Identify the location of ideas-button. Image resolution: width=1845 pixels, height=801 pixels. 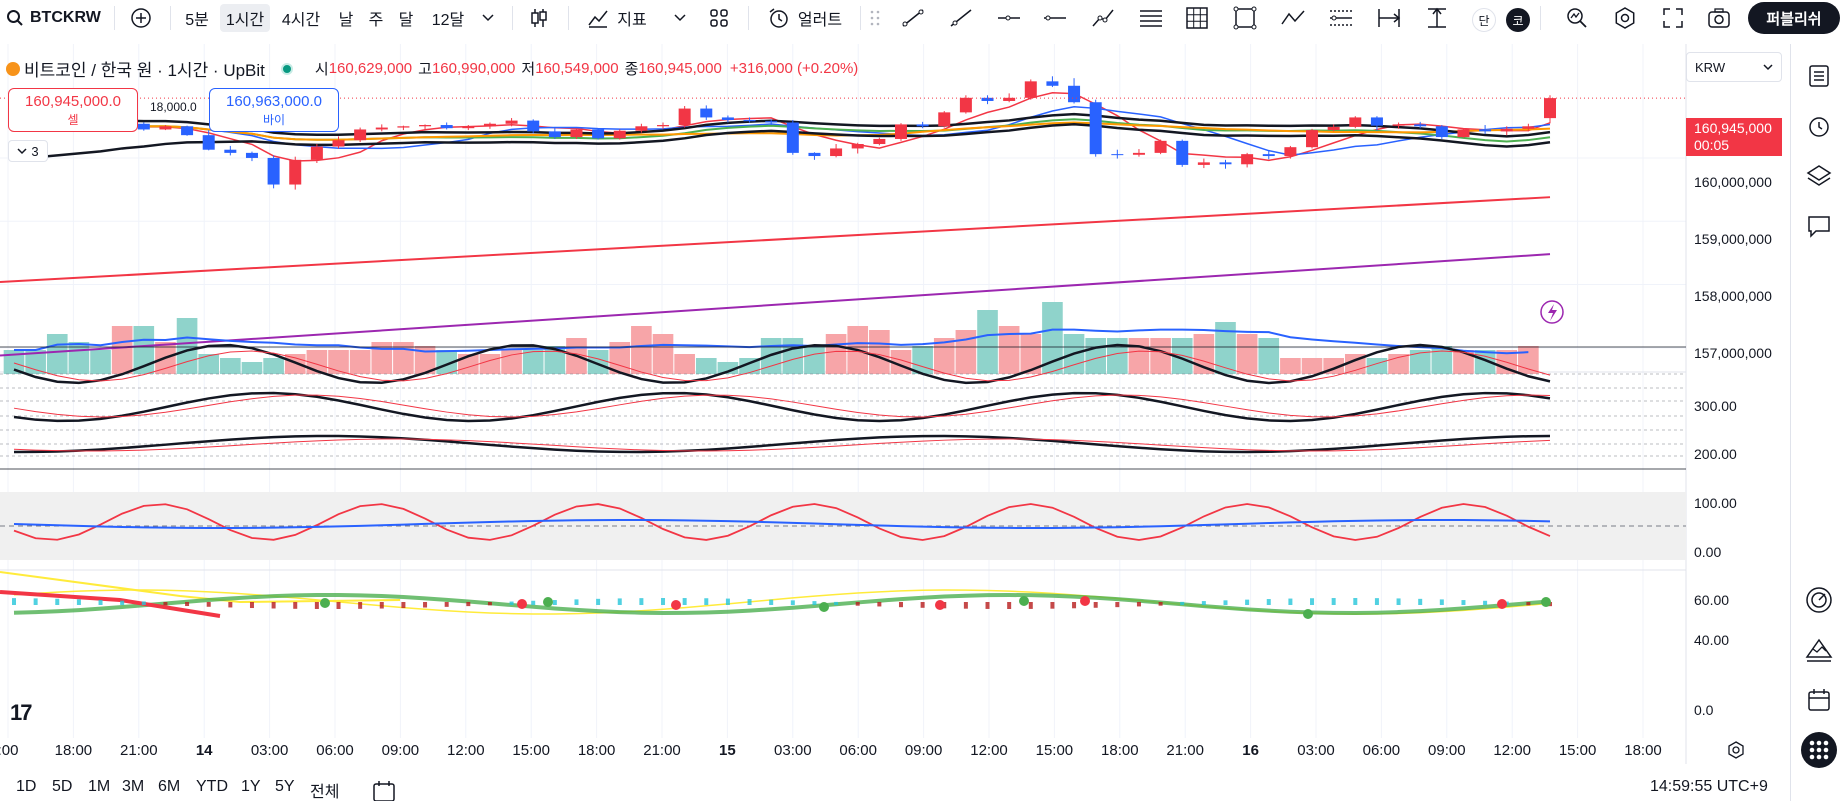
(1818, 600).